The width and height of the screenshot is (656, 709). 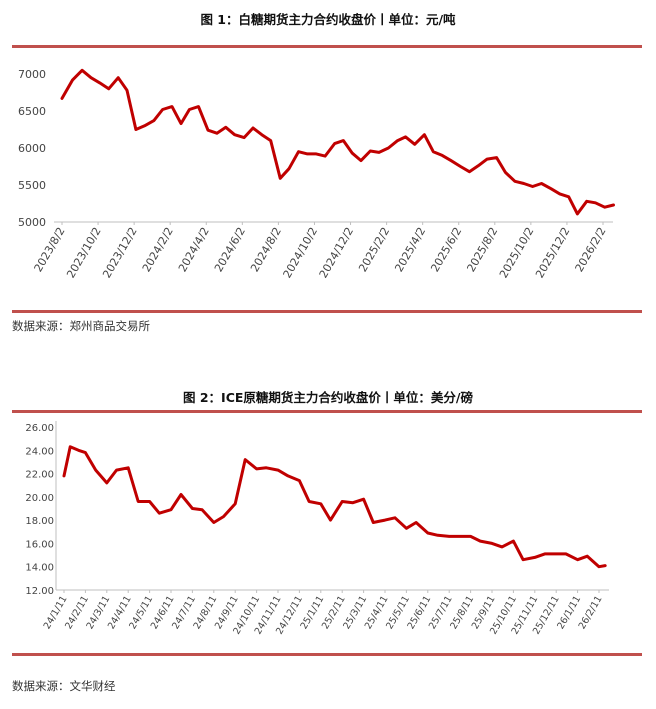 What do you see at coordinates (39, 591) in the screenshot?
I see `y-tick-label: 12.00` at bounding box center [39, 591].